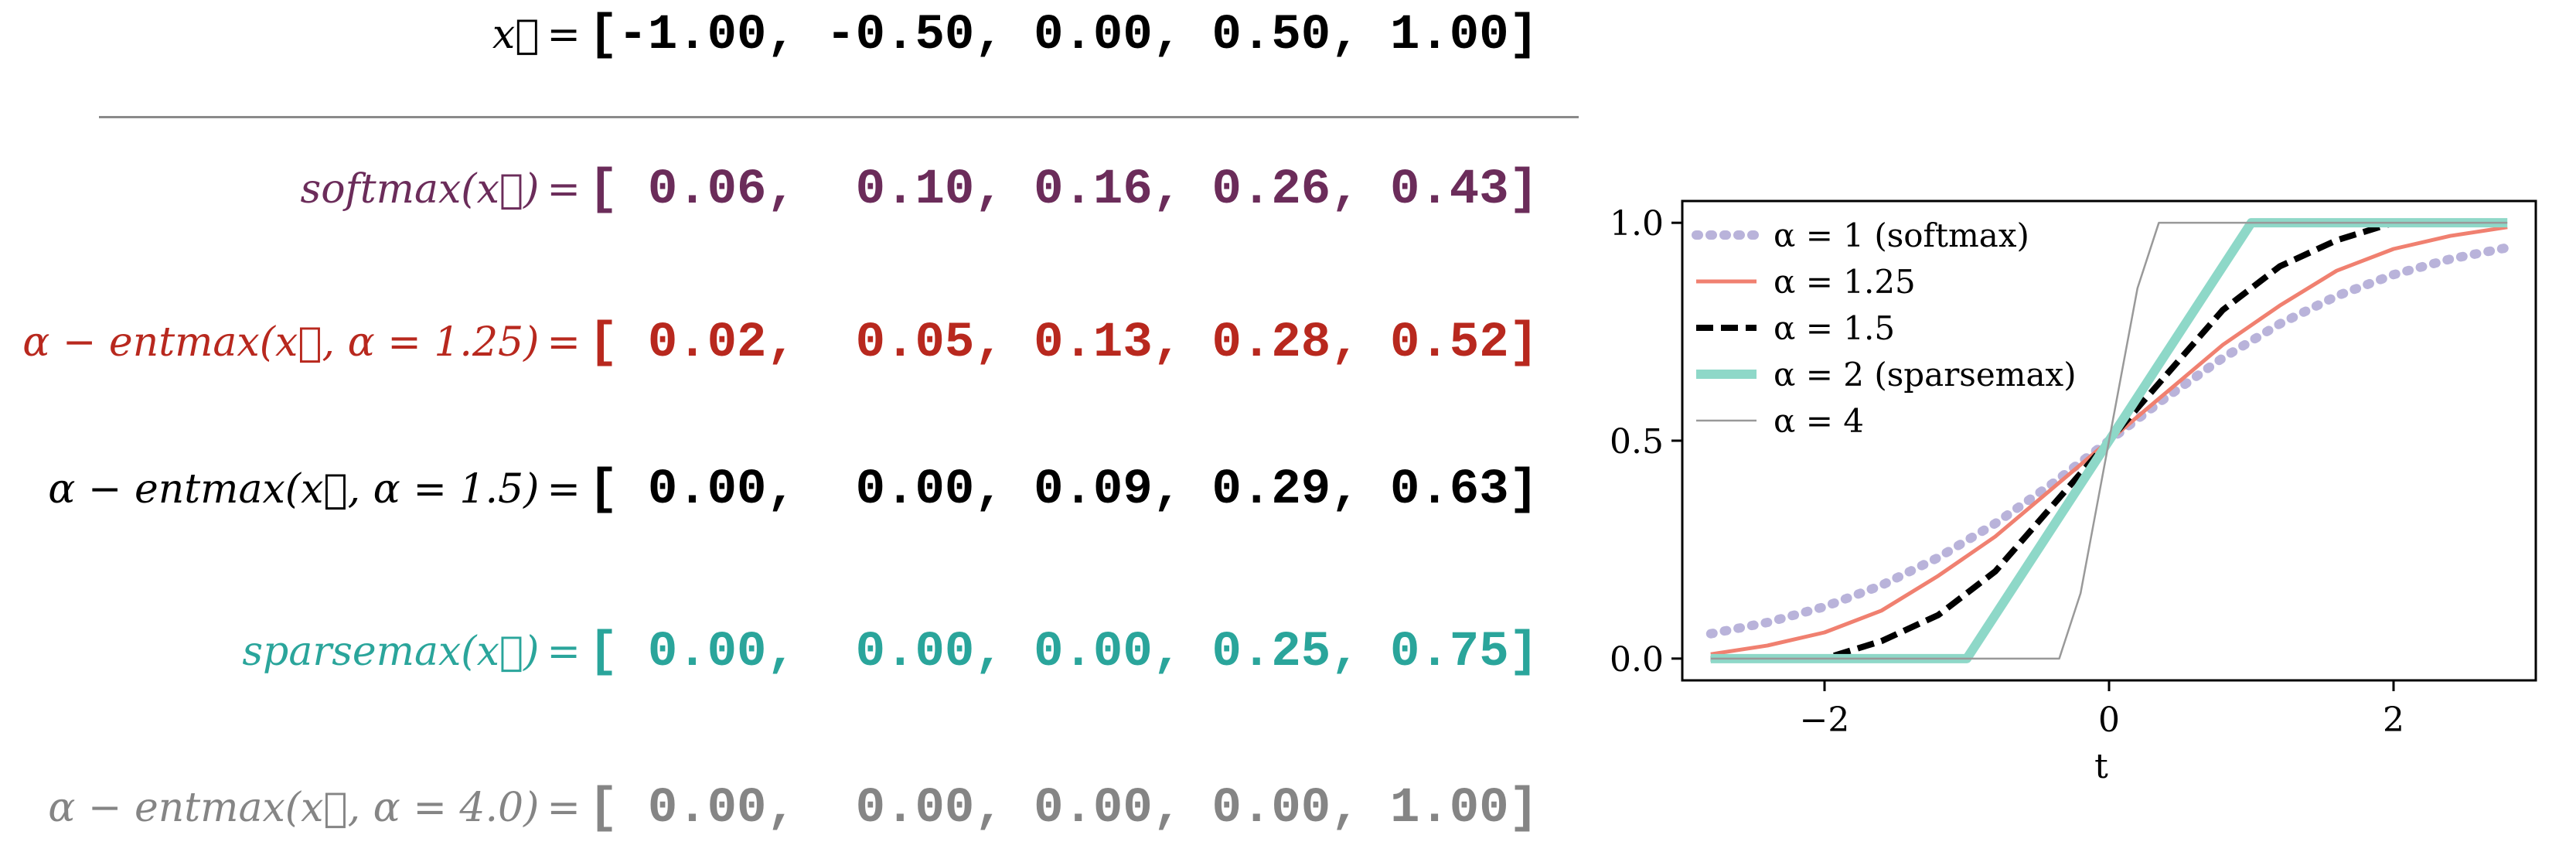  Describe the element at coordinates (1637, 442) in the screenshot. I see `y-tick-label-1: 0.5` at that location.